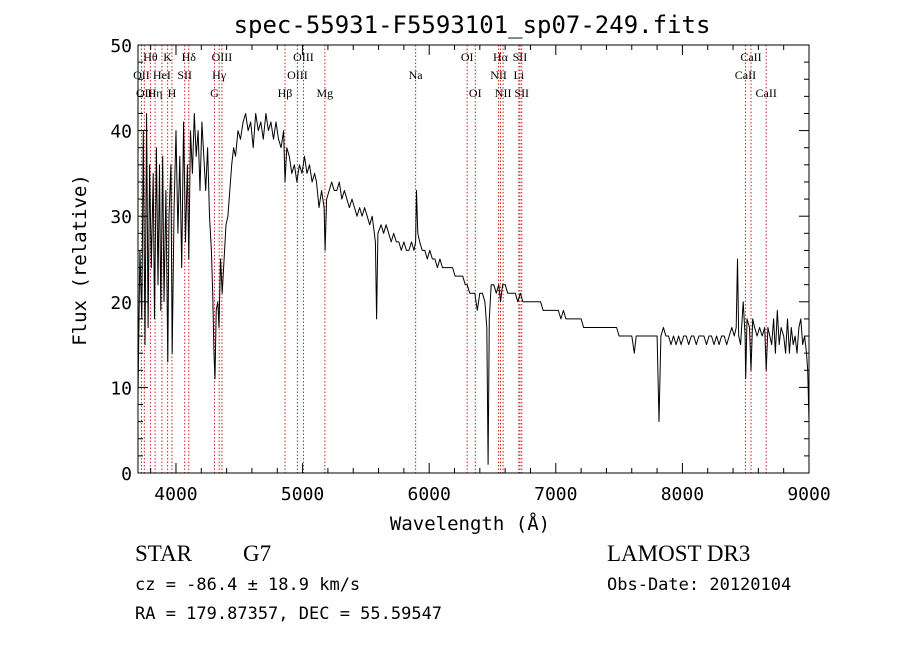  What do you see at coordinates (302, 494) in the screenshot?
I see `x-tick-label: 5000` at bounding box center [302, 494].